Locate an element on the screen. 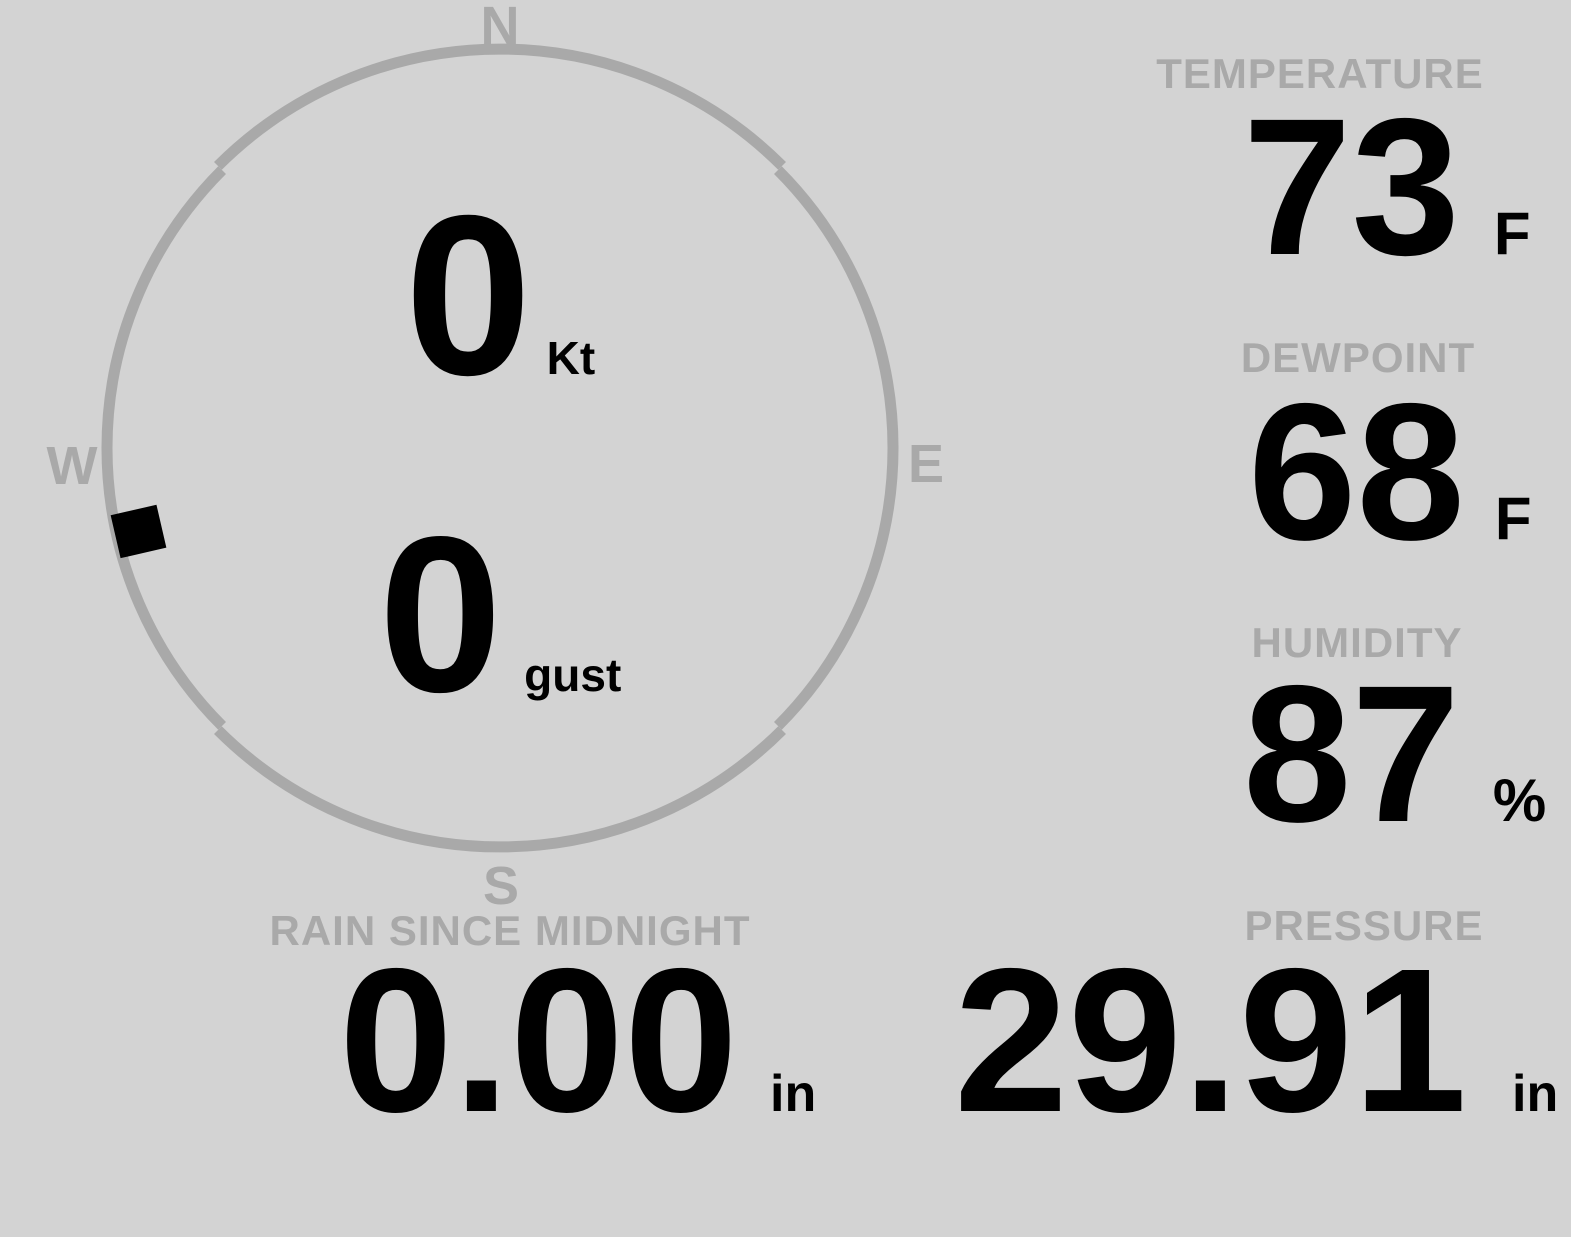  compass-ring-top is located at coordinates (500, 106).